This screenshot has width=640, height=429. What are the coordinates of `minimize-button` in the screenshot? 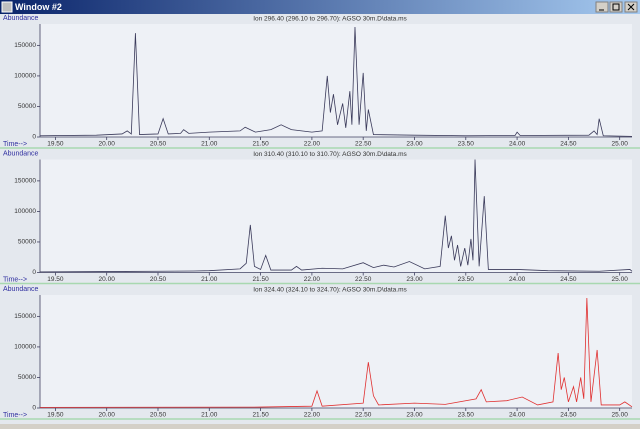 It's located at (602, 7).